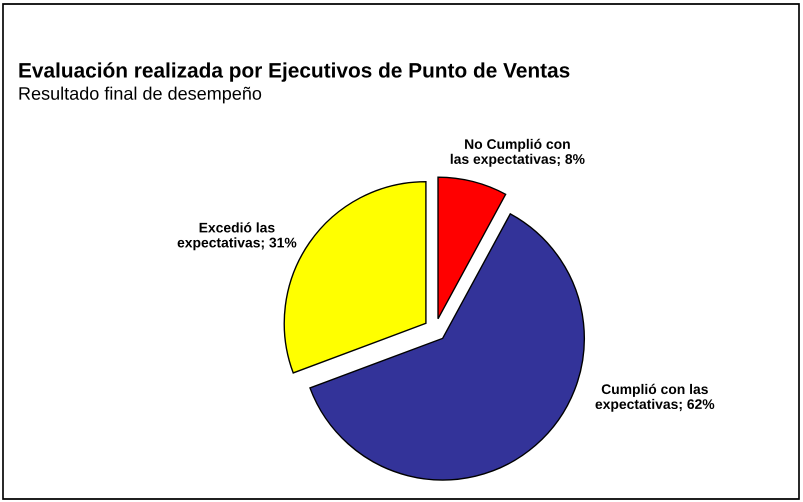 This screenshot has height=502, width=803. I want to click on chart-title: Evaluación realizada por Ejecutivos de Punto de Ventas, so click(294, 72).